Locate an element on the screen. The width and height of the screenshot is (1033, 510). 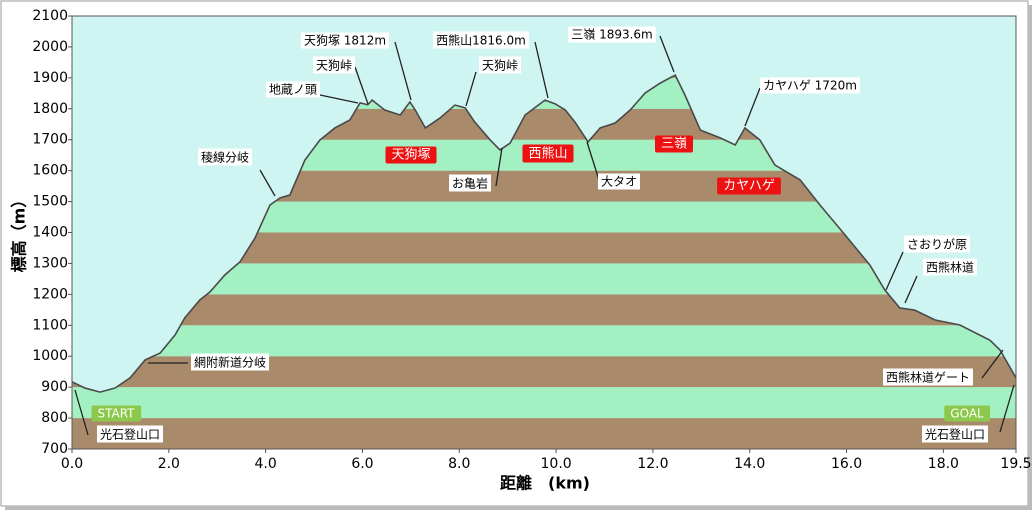
annotation: 稜線分岐 is located at coordinates (225, 157).